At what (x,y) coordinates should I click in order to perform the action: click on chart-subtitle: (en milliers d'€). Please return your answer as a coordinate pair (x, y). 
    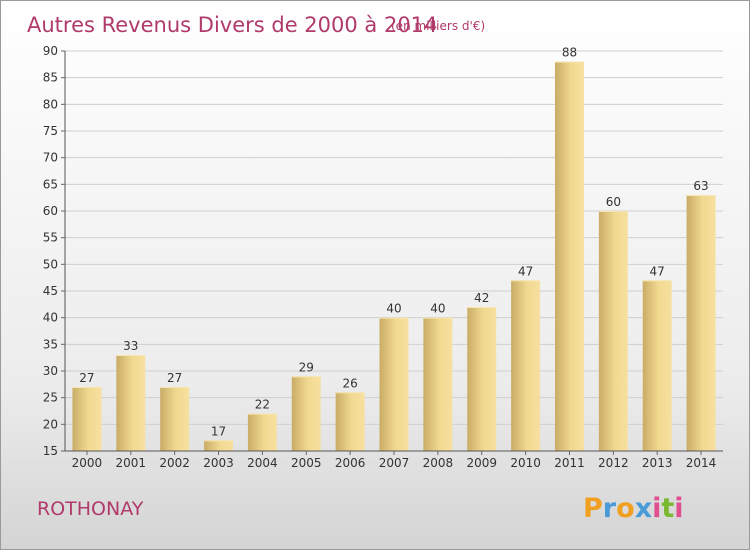
    Looking at the image, I should click on (438, 26).